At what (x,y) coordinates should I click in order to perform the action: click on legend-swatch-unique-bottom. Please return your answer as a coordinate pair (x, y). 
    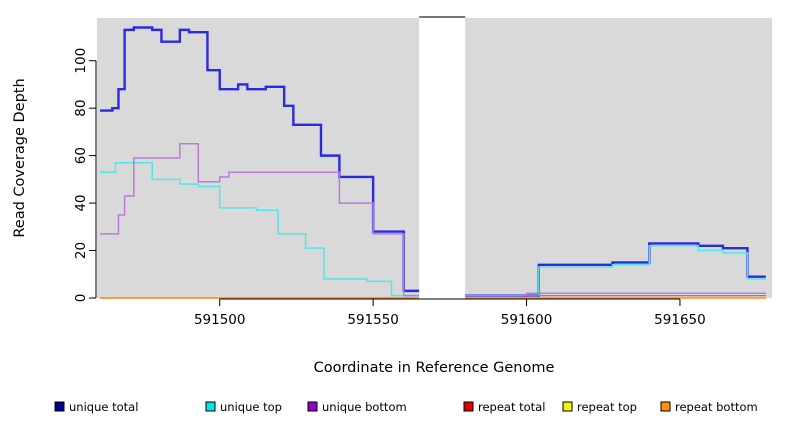
    Looking at the image, I should click on (312, 406).